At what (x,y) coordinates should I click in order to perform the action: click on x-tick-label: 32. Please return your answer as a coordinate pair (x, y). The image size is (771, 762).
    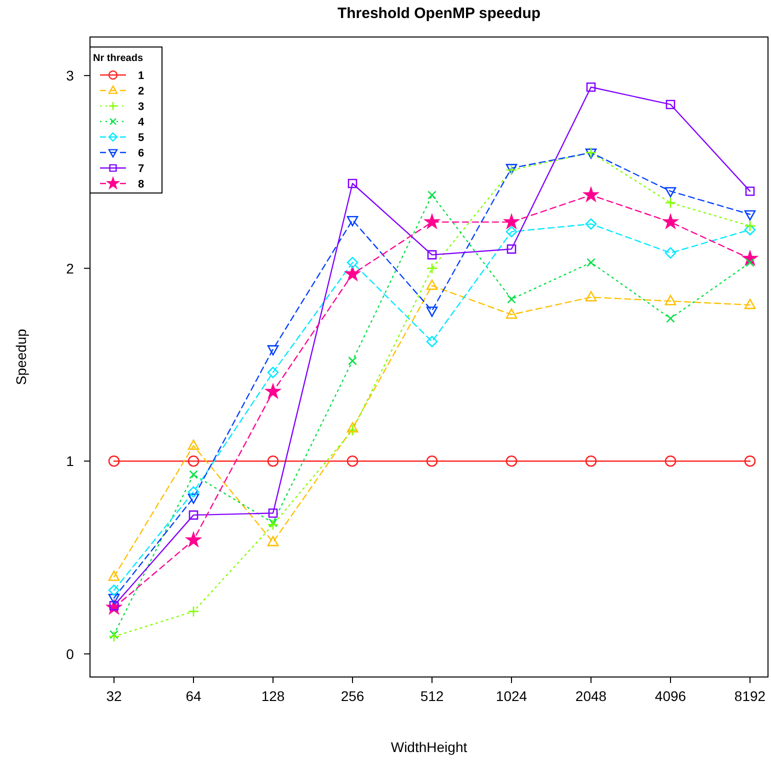
    Looking at the image, I should click on (114, 696).